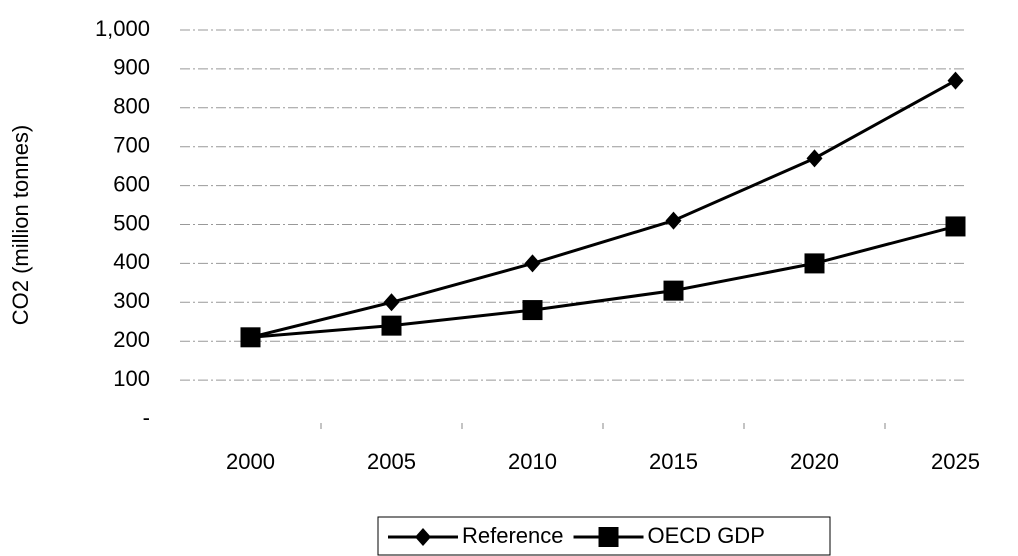 The width and height of the screenshot is (1018, 556). I want to click on x-tick-label: 2010, so click(532, 461).